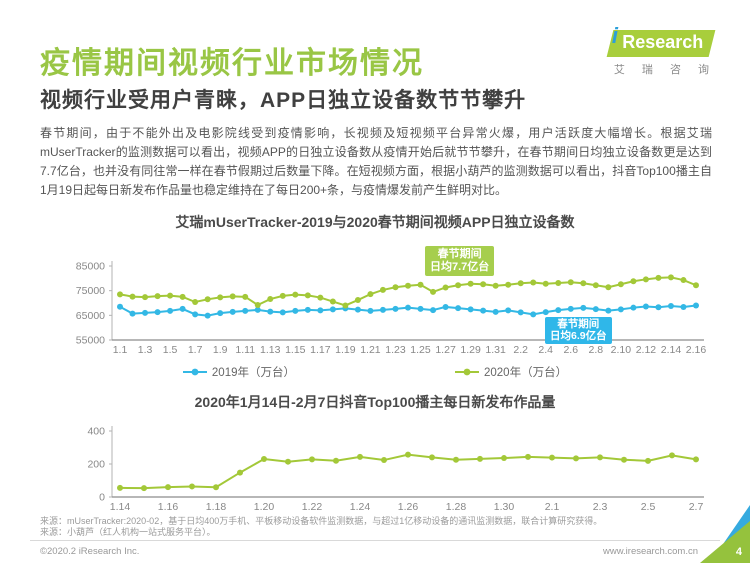  What do you see at coordinates (621, 350) in the screenshot?
I see `svg-text: 2.10` at bounding box center [621, 350].